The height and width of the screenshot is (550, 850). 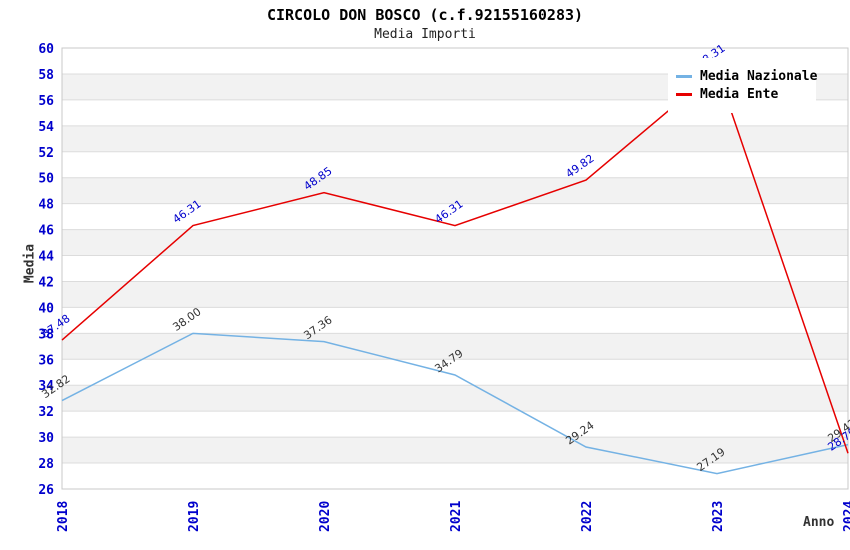 I want to click on y-tick-label: 46, so click(x=46, y=231).